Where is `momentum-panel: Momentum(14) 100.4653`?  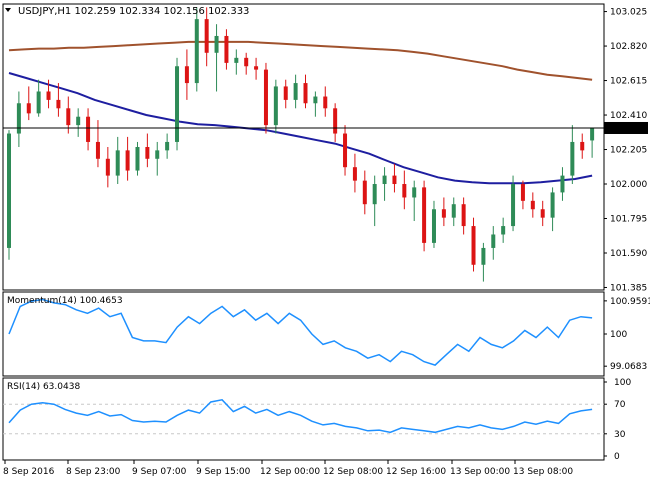
momentum-panel: Momentum(14) 100.4653 is located at coordinates (300, 331).